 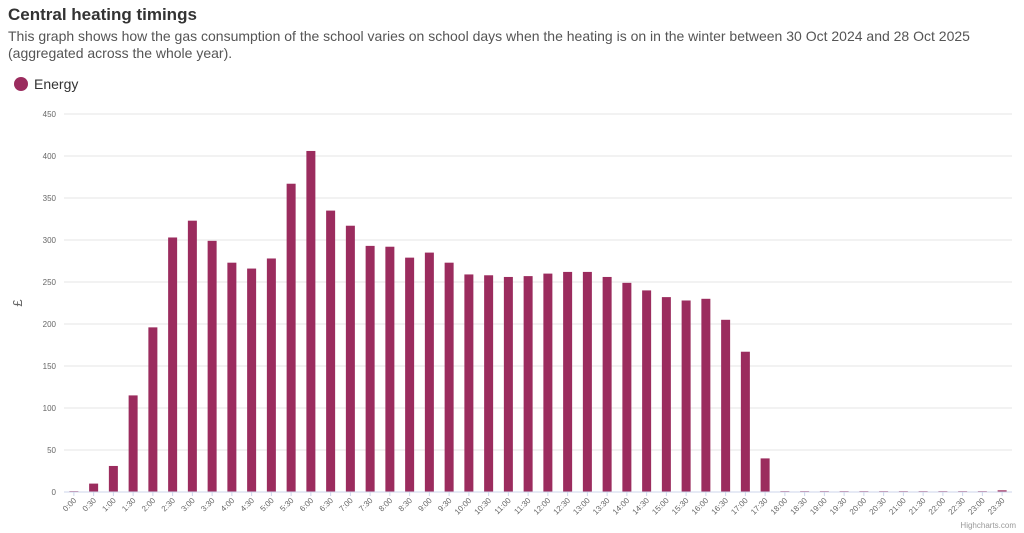 What do you see at coordinates (50, 324) in the screenshot?
I see `y-tick-label: 200` at bounding box center [50, 324].